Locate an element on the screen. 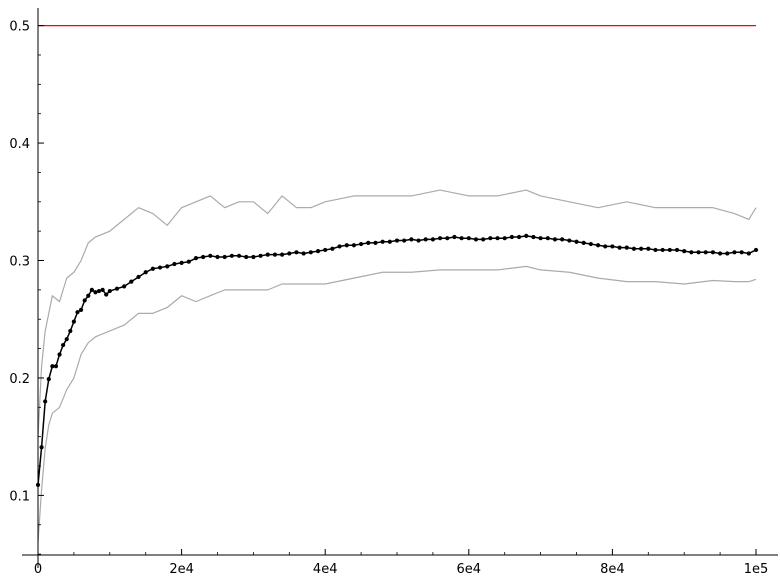 Image resolution: width=780 pixels, height=585 pixels. x-tick-label: 8e4 is located at coordinates (612, 569).